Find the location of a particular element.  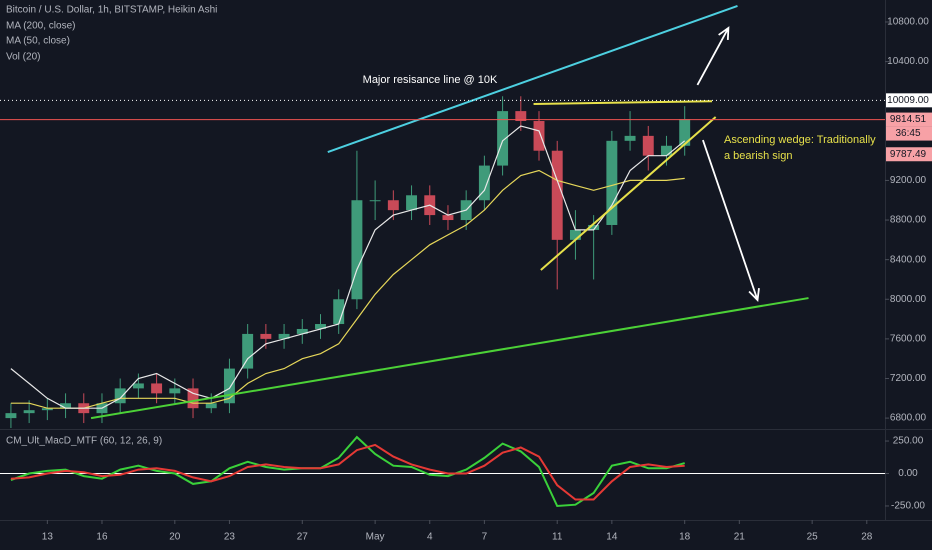

y-tick-label: 7600.00 is located at coordinates (908, 339).